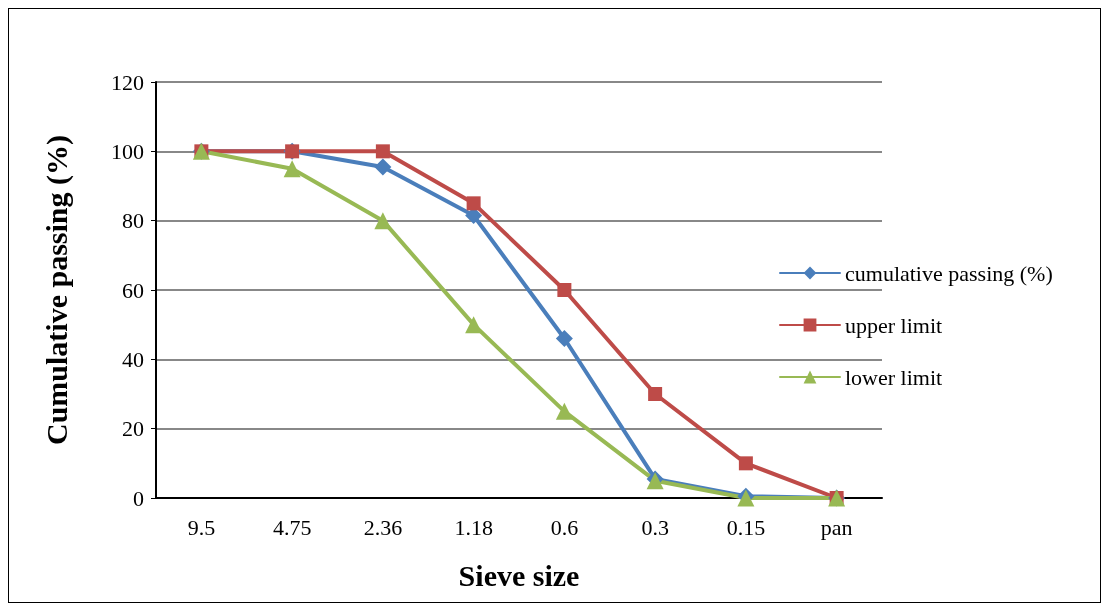  Describe the element at coordinates (655, 527) in the screenshot. I see `x-tick-label: 0.3` at that location.